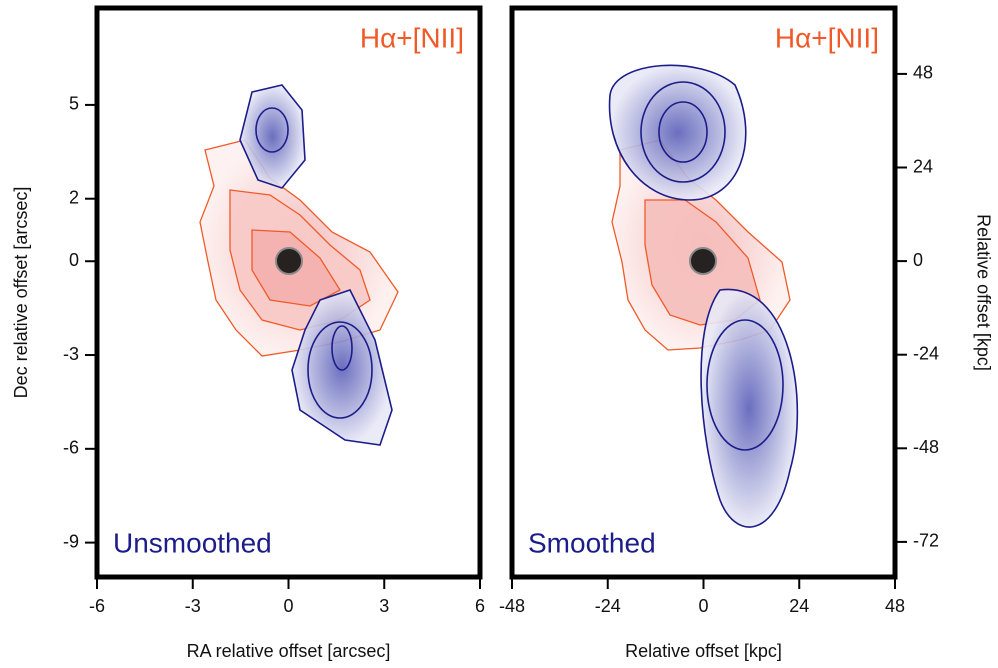 This screenshot has height=668, width=998. I want to click on x-axis-label: Relative offset [kpc], so click(703, 651).